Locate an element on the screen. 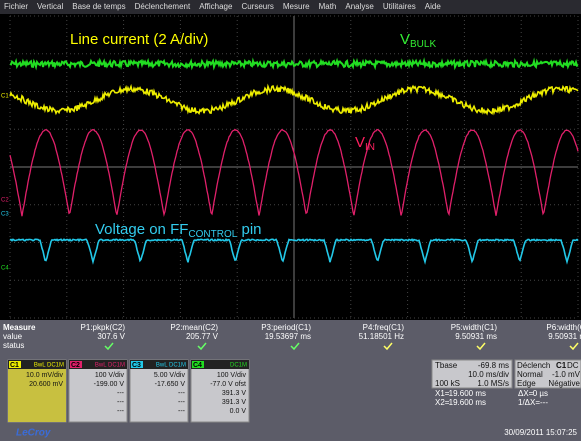 This screenshot has width=581, height=441. annotation-sub: IN is located at coordinates (370, 147).